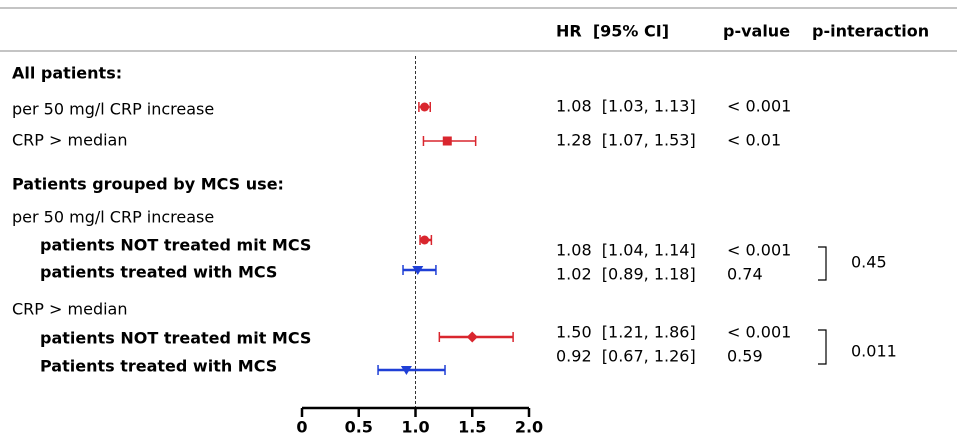 The width and height of the screenshot is (957, 438). Describe the element at coordinates (529, 427) in the screenshot. I see `x-tick-label: 2.0` at that location.